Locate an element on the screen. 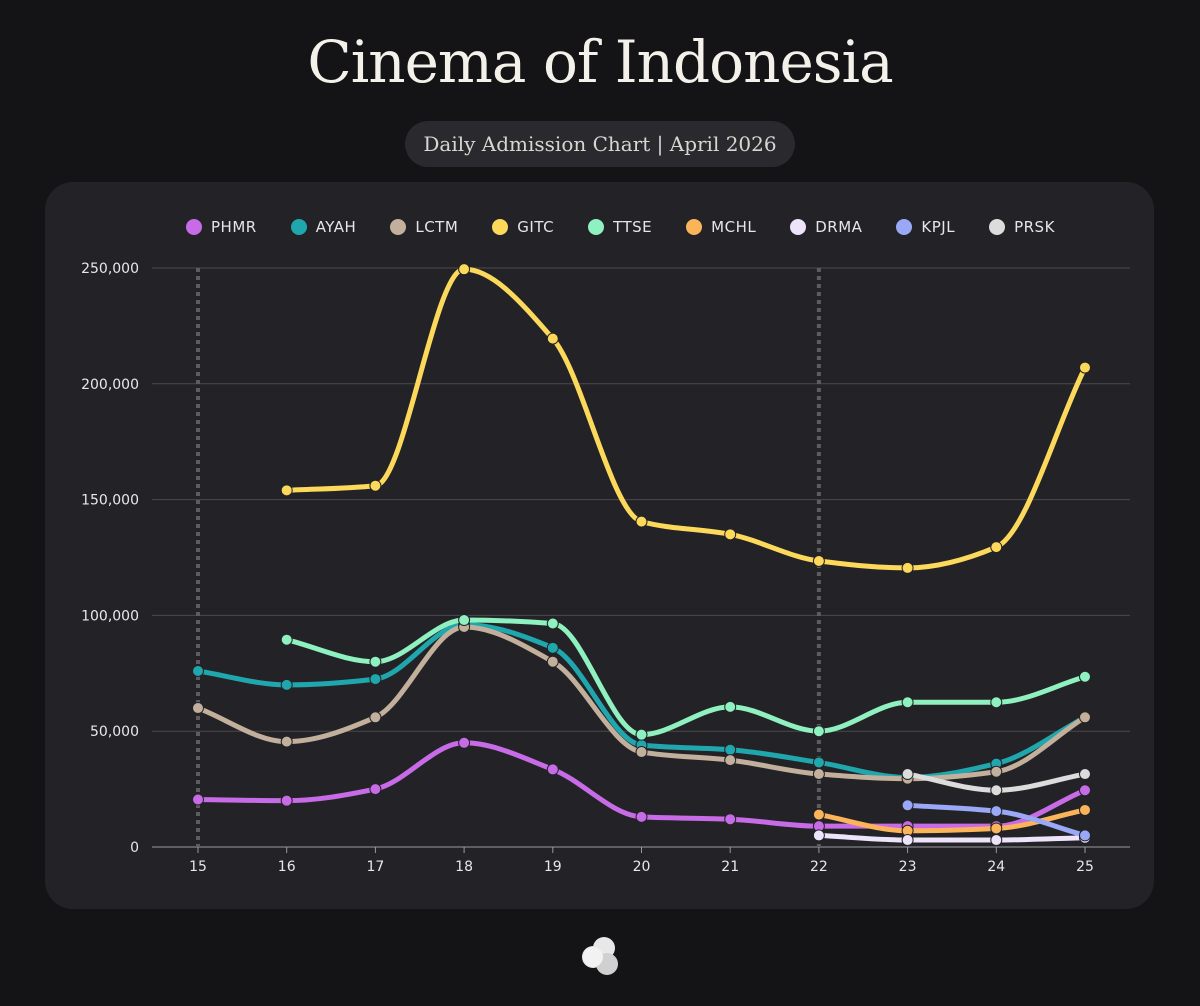 The image size is (1200, 1006). legend-item-ttse: TTSE is located at coordinates (620, 227).